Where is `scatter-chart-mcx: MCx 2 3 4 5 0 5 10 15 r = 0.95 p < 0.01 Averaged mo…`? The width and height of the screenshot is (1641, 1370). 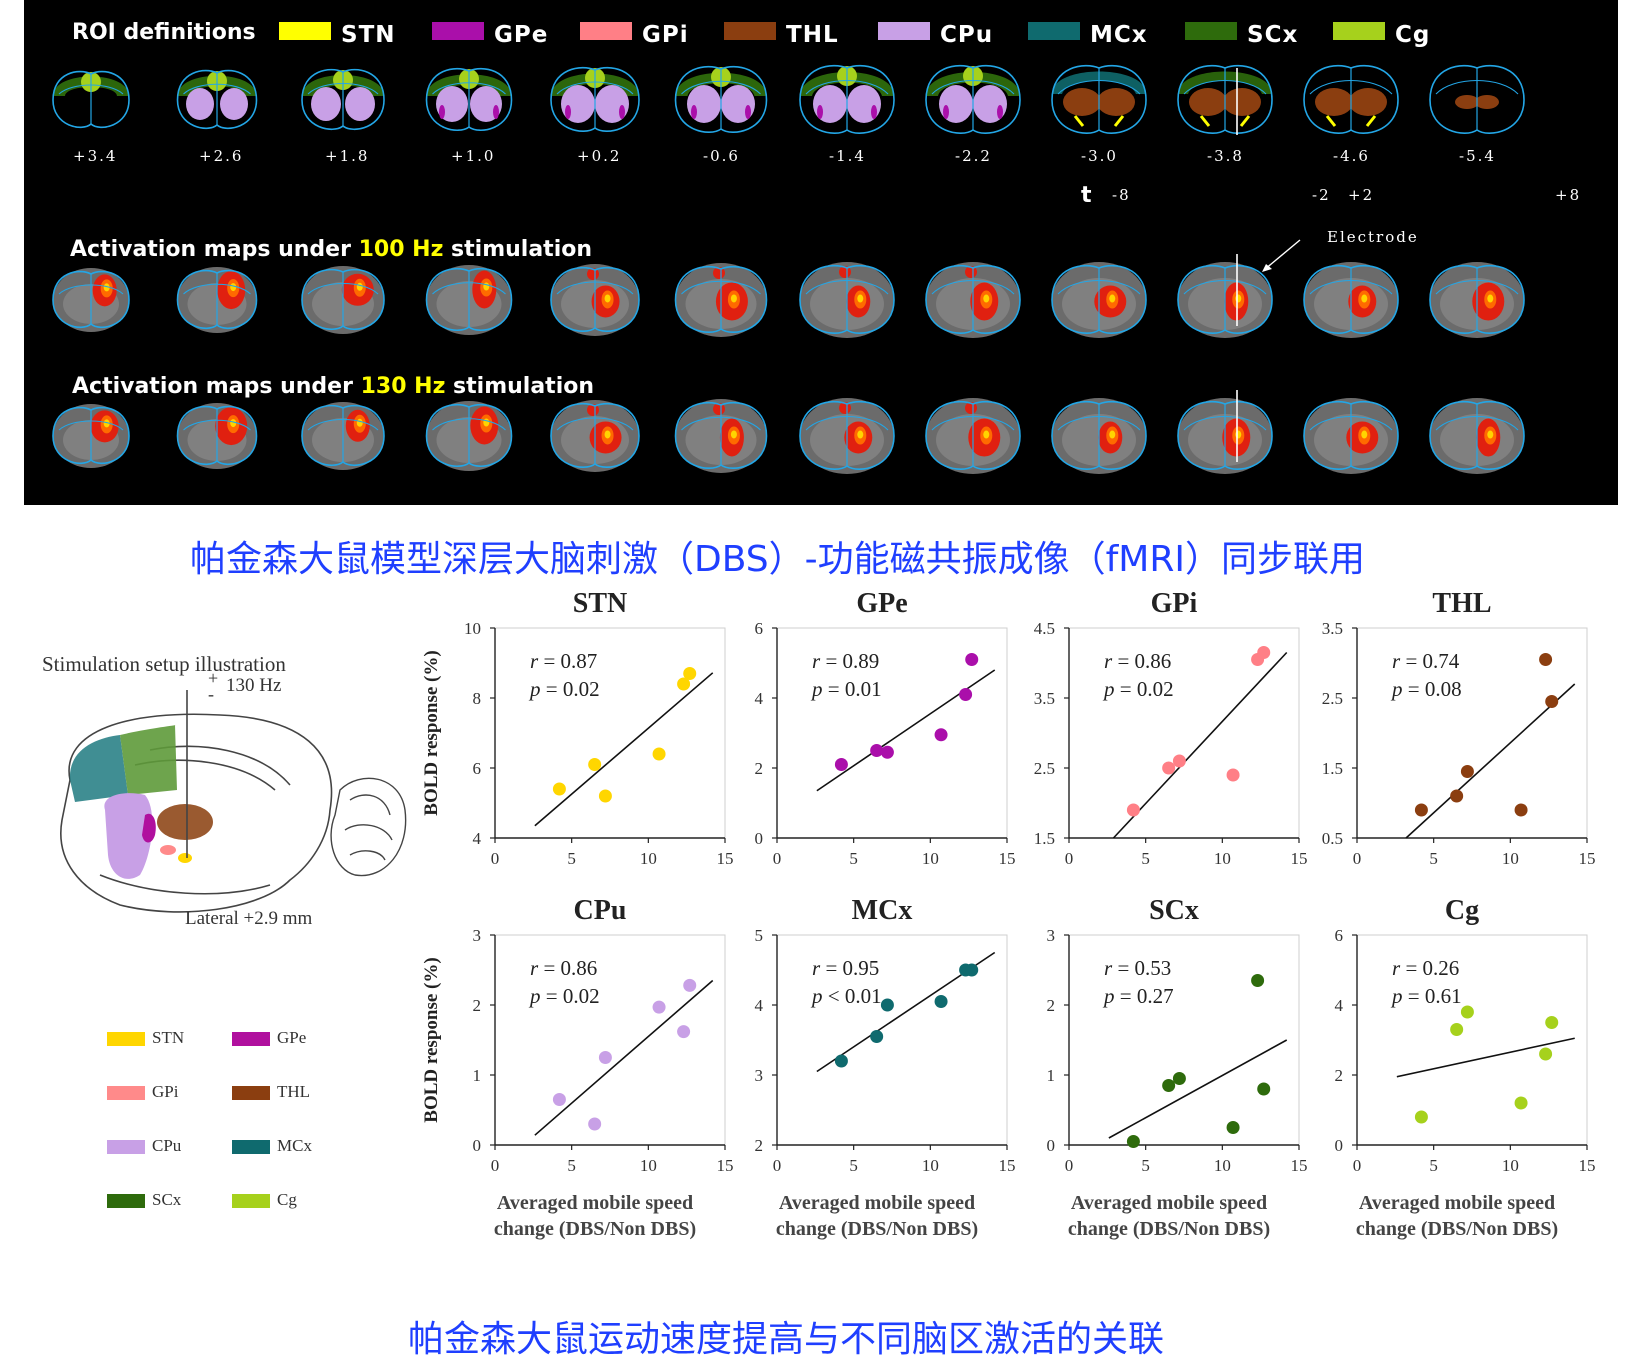 scatter-chart-mcx: MCx 2 3 4 5 0 5 10 15 r = 0.95 p < 0.01 Averaged mo… is located at coordinates (885, 1067).